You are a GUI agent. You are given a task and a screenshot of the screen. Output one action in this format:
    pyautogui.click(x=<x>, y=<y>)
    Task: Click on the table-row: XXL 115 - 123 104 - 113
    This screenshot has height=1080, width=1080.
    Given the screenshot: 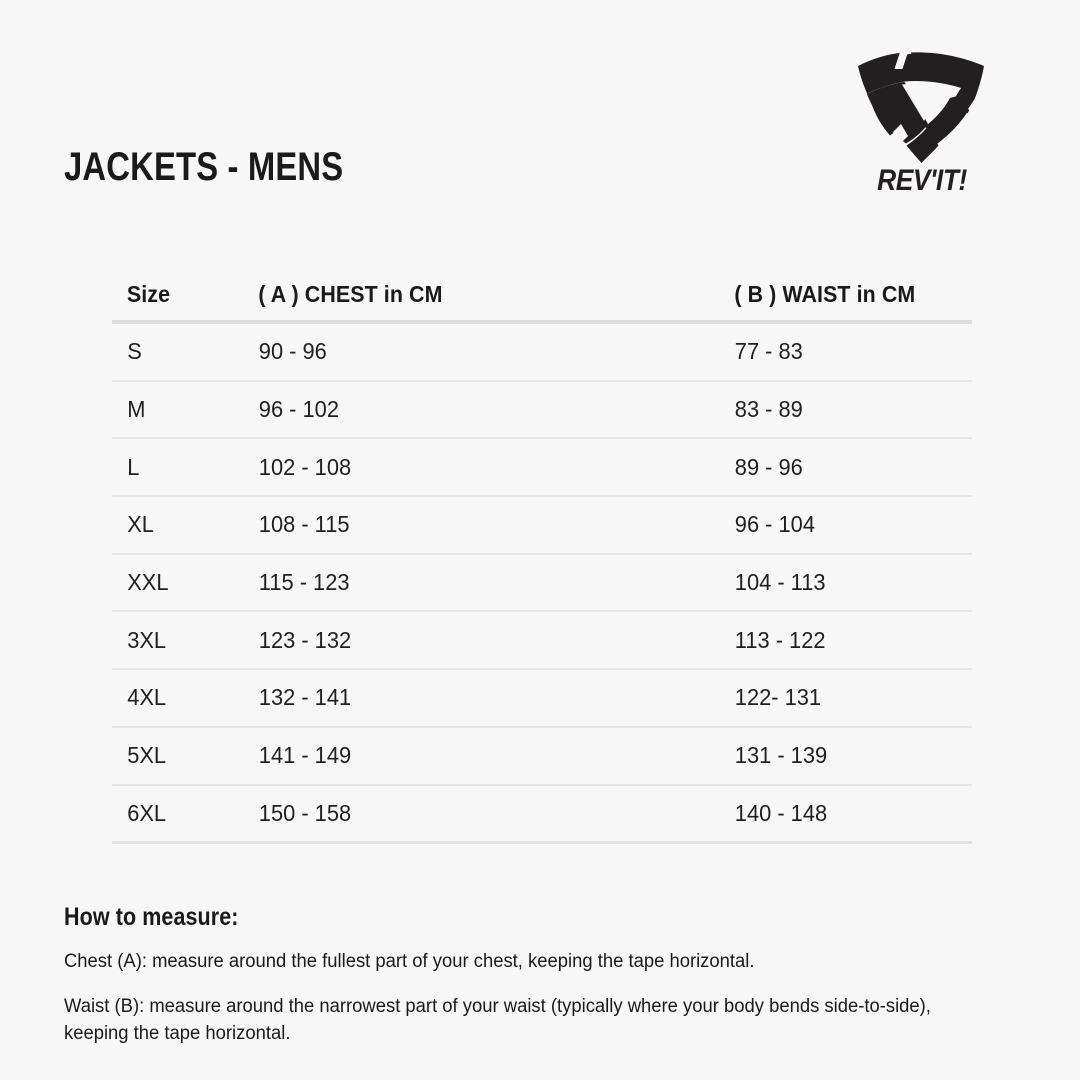 What is the action you would take?
    pyautogui.click(x=542, y=583)
    